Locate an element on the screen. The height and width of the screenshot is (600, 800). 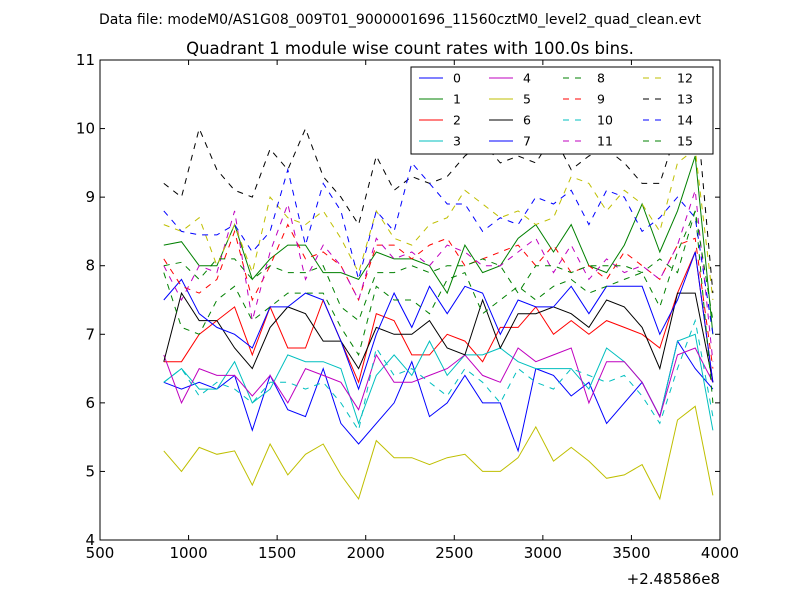
legend-label-9: 9 is located at coordinates (601, 99).